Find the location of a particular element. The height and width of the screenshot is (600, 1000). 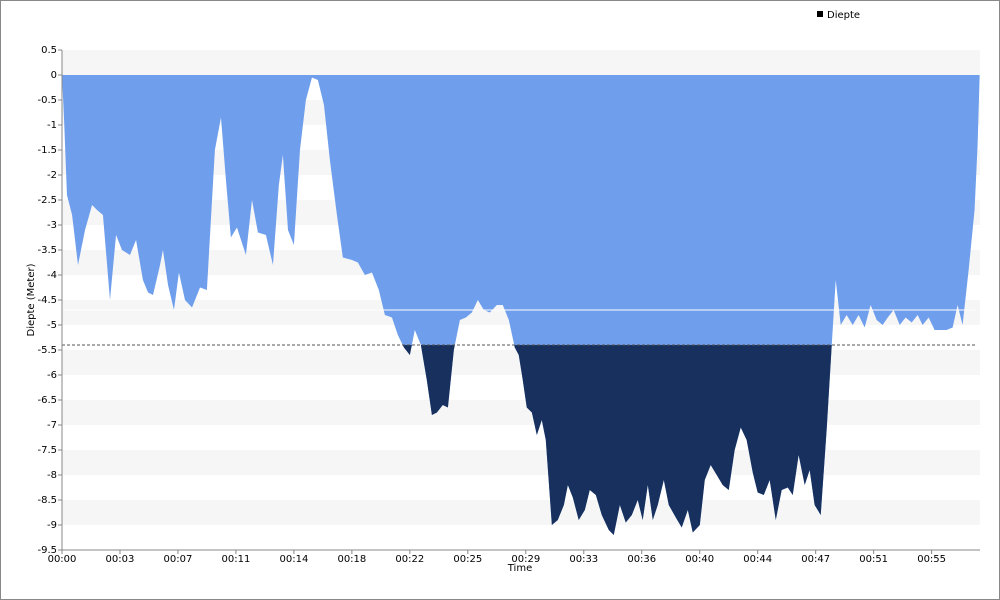

x-tick-label: 00:44 is located at coordinates (757, 559).